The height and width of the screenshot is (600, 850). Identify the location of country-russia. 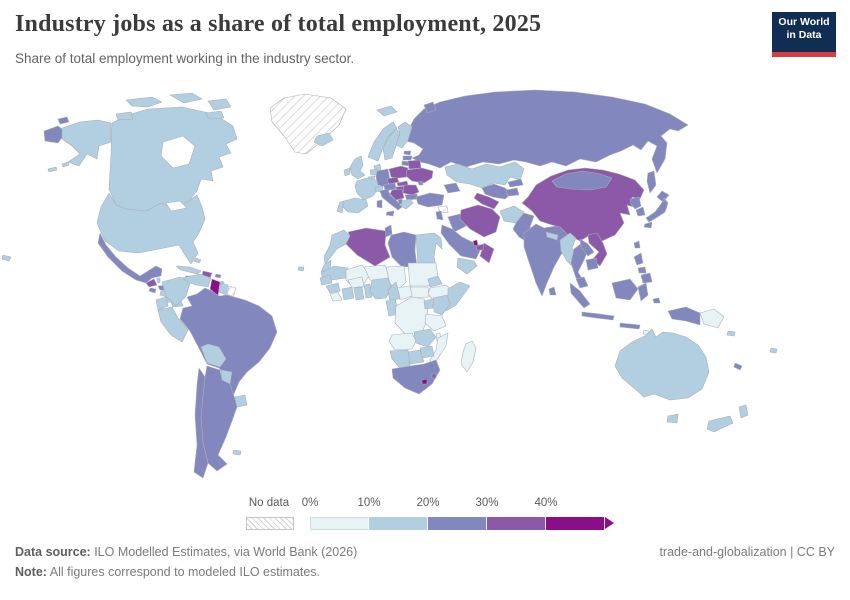
(545, 131).